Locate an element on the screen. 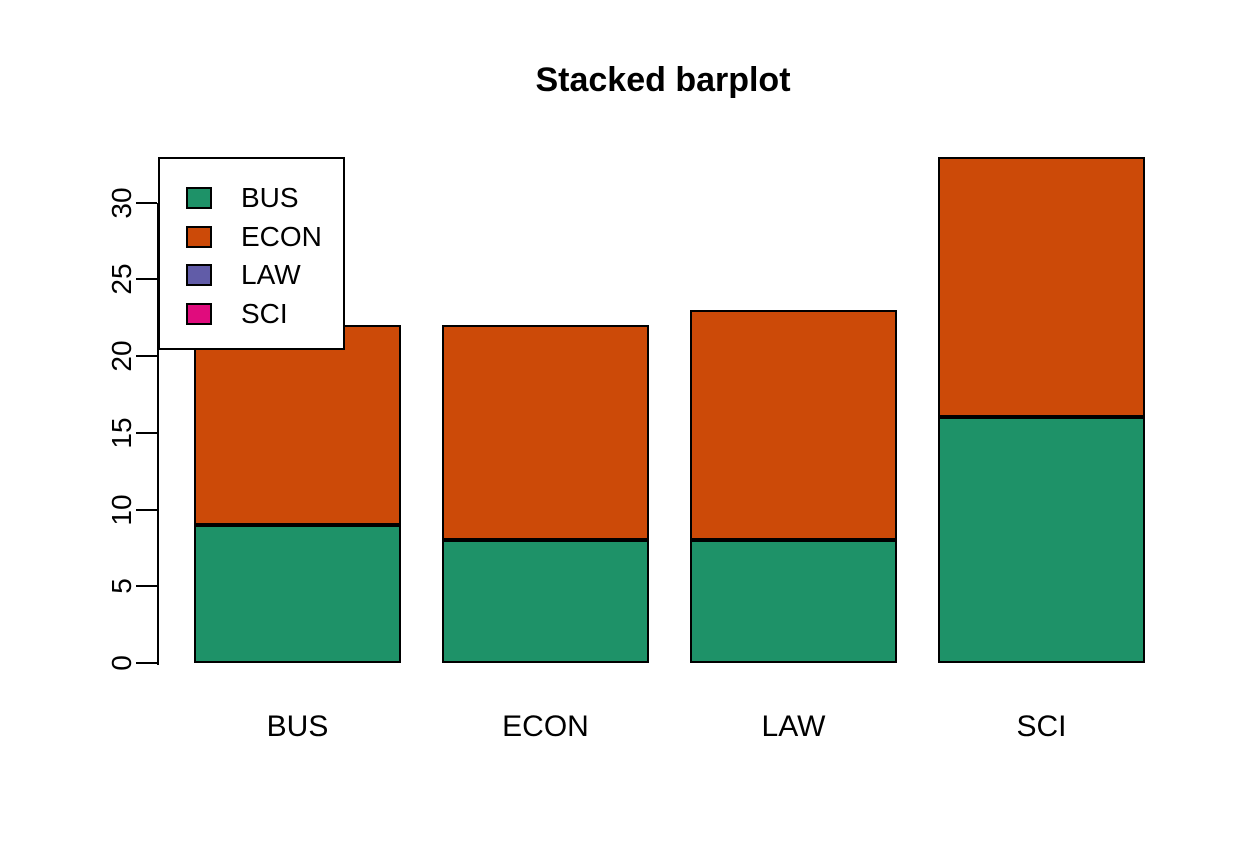 This screenshot has width=1248, height=864. legend-swatch-law is located at coordinates (199, 275).